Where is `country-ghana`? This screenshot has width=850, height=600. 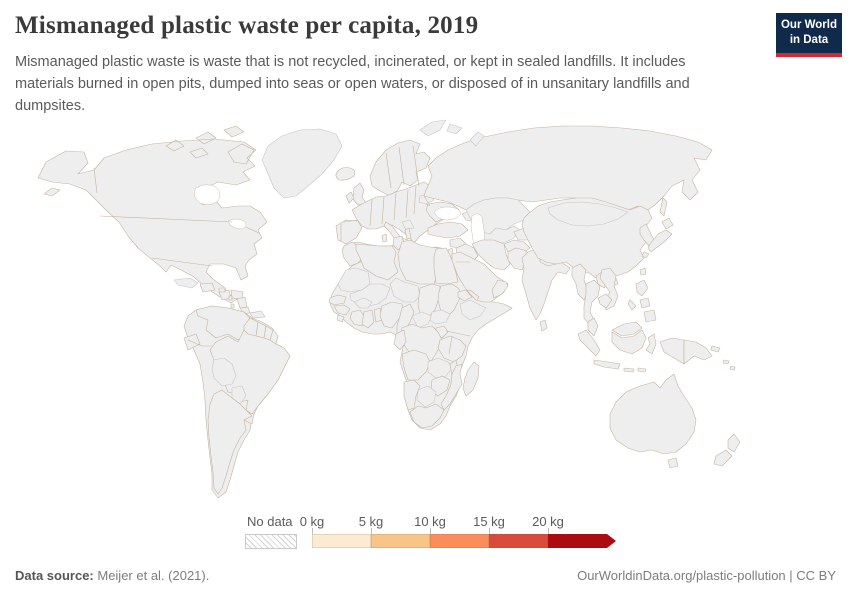
country-ghana is located at coordinates (368, 319).